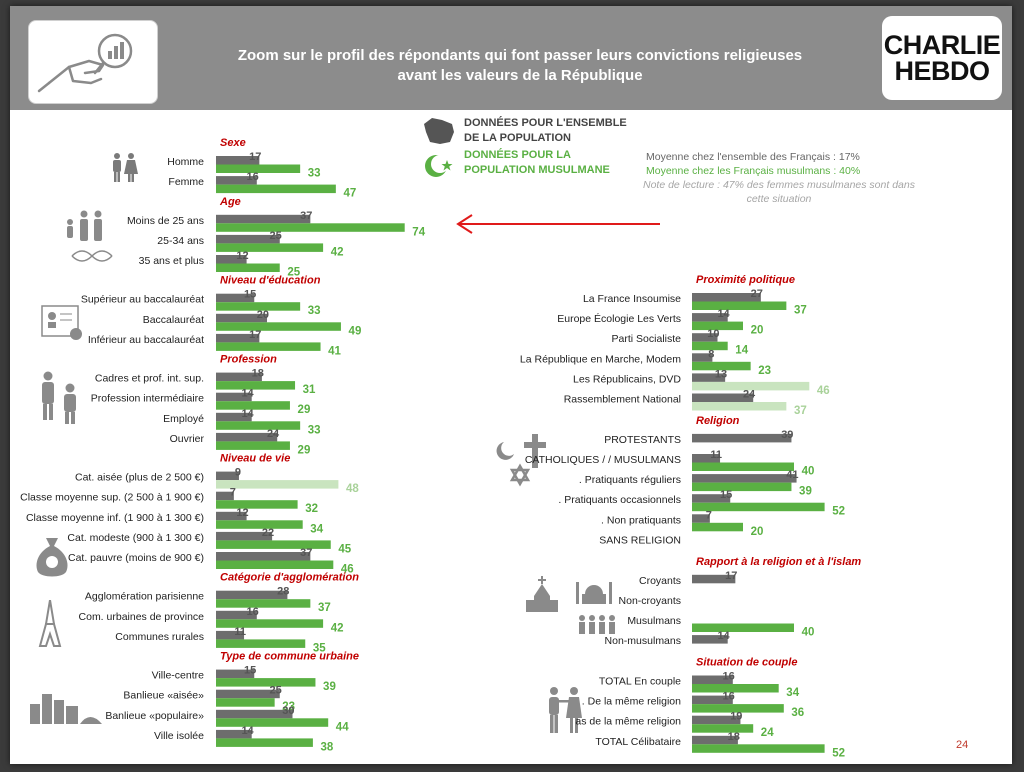  I want to click on value-label-muslim: 33, so click(314, 430).